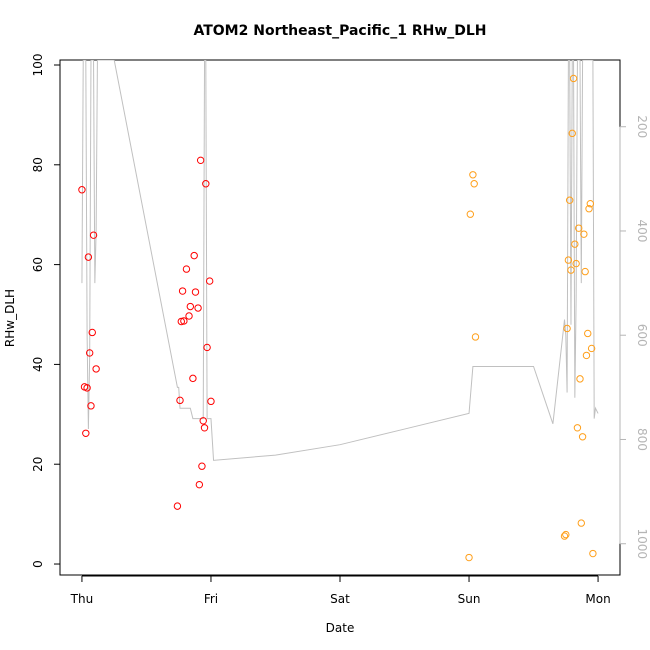 This screenshot has height=650, width=650. Describe the element at coordinates (38, 564) in the screenshot. I see `y-tick-label: 0` at that location.